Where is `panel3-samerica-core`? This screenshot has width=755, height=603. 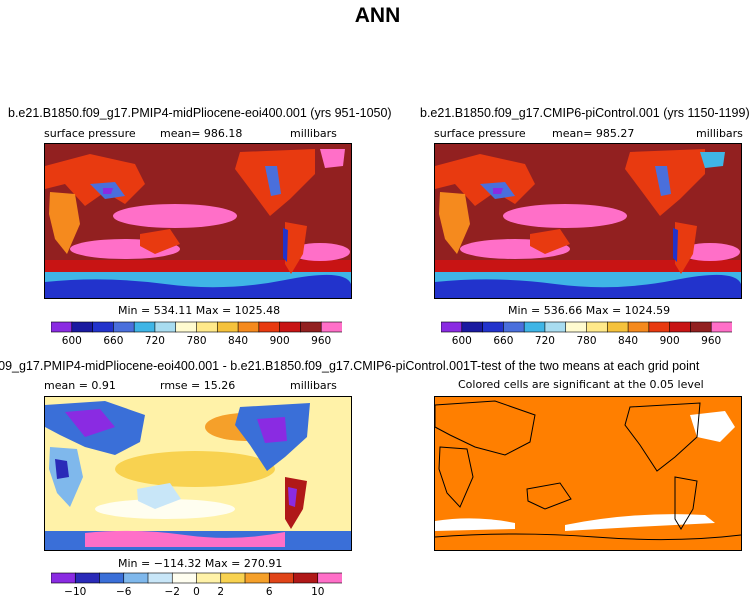
panel3-samerica-core is located at coordinates (292, 497).